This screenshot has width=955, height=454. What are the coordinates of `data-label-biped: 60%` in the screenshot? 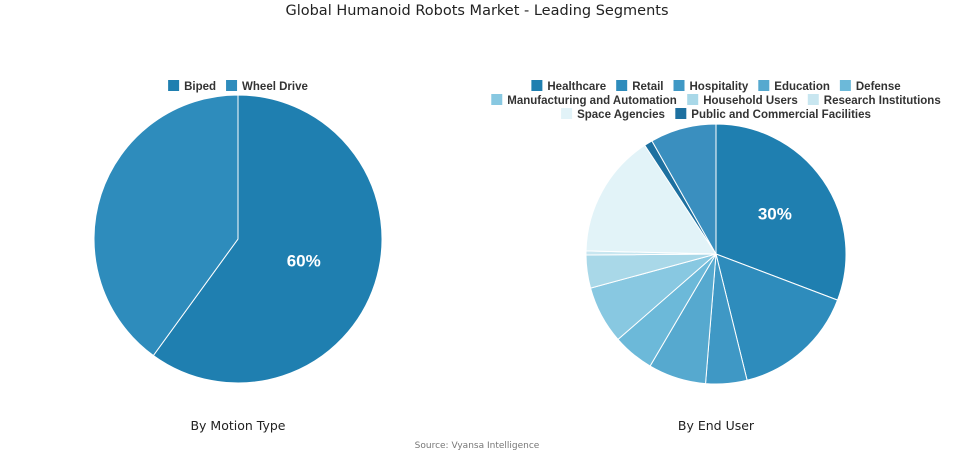 It's located at (304, 260).